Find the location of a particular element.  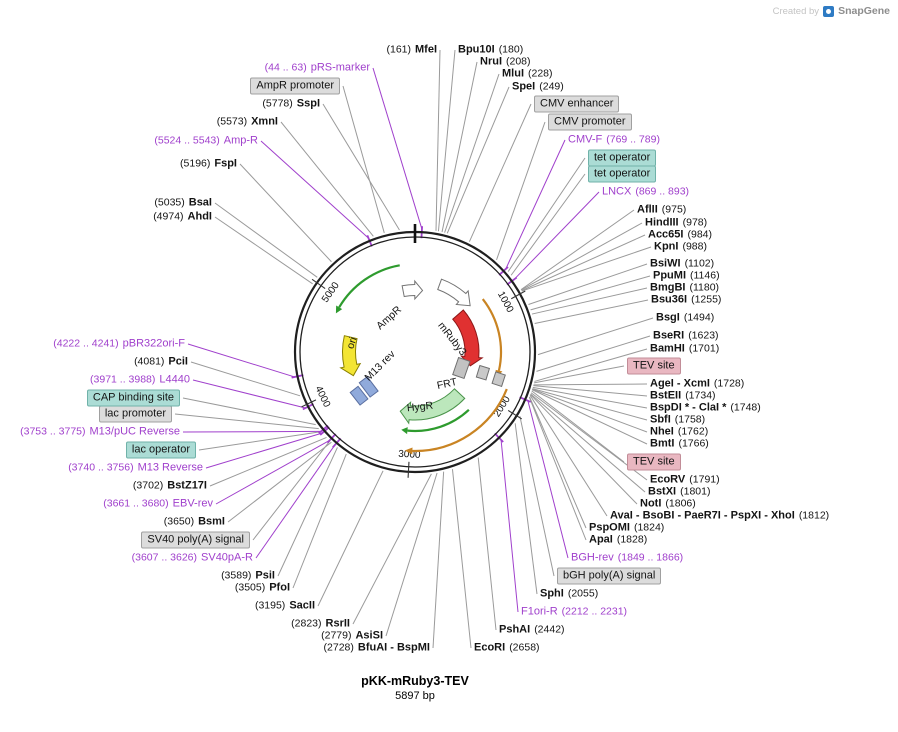

feature-label-cmv-promoter-680: CMV promoter is located at coordinates (590, 122).